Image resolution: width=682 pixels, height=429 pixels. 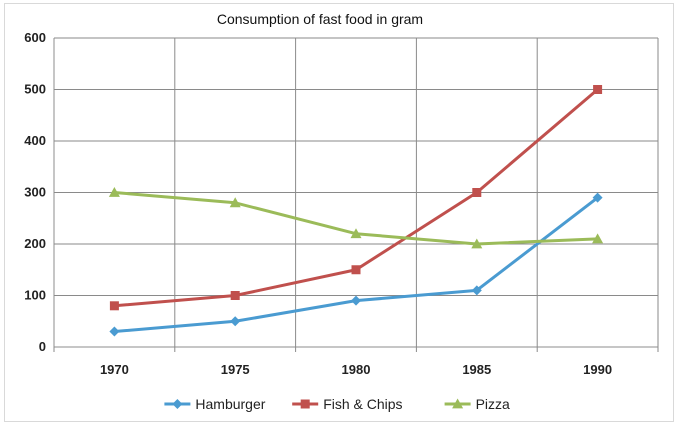 I want to click on x-tick-label: 1980, so click(x=356, y=369).